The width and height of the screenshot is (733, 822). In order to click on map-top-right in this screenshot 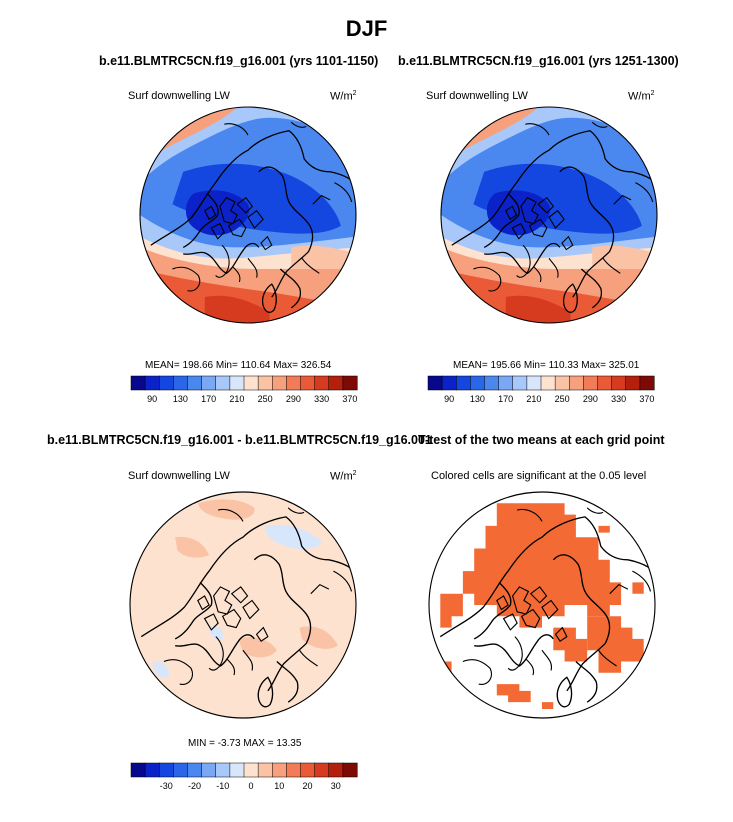, I will do `click(549, 215)`.